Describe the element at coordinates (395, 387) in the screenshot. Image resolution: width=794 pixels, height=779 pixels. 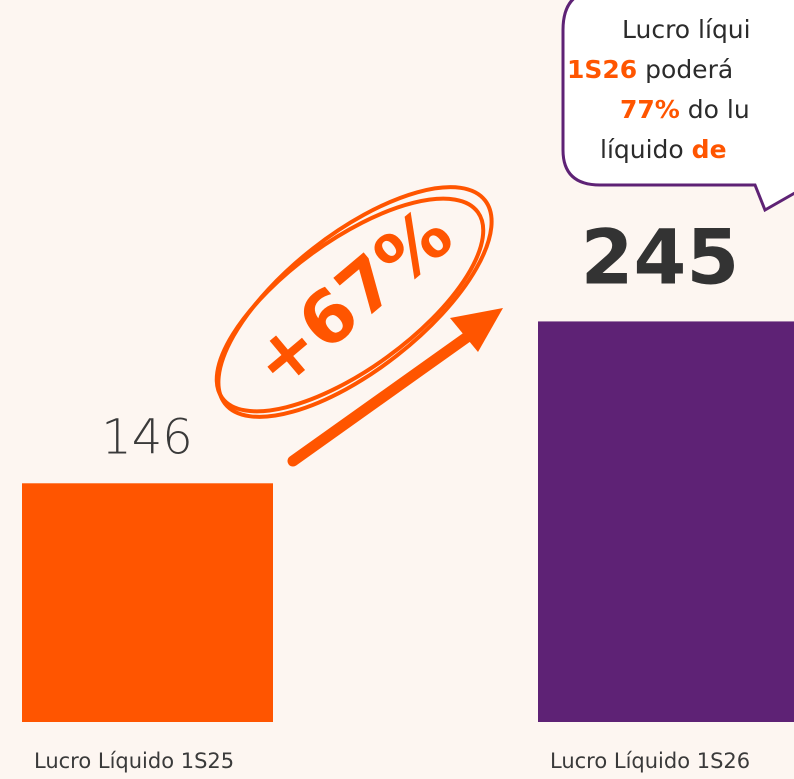
I see `growth-arrow` at that location.